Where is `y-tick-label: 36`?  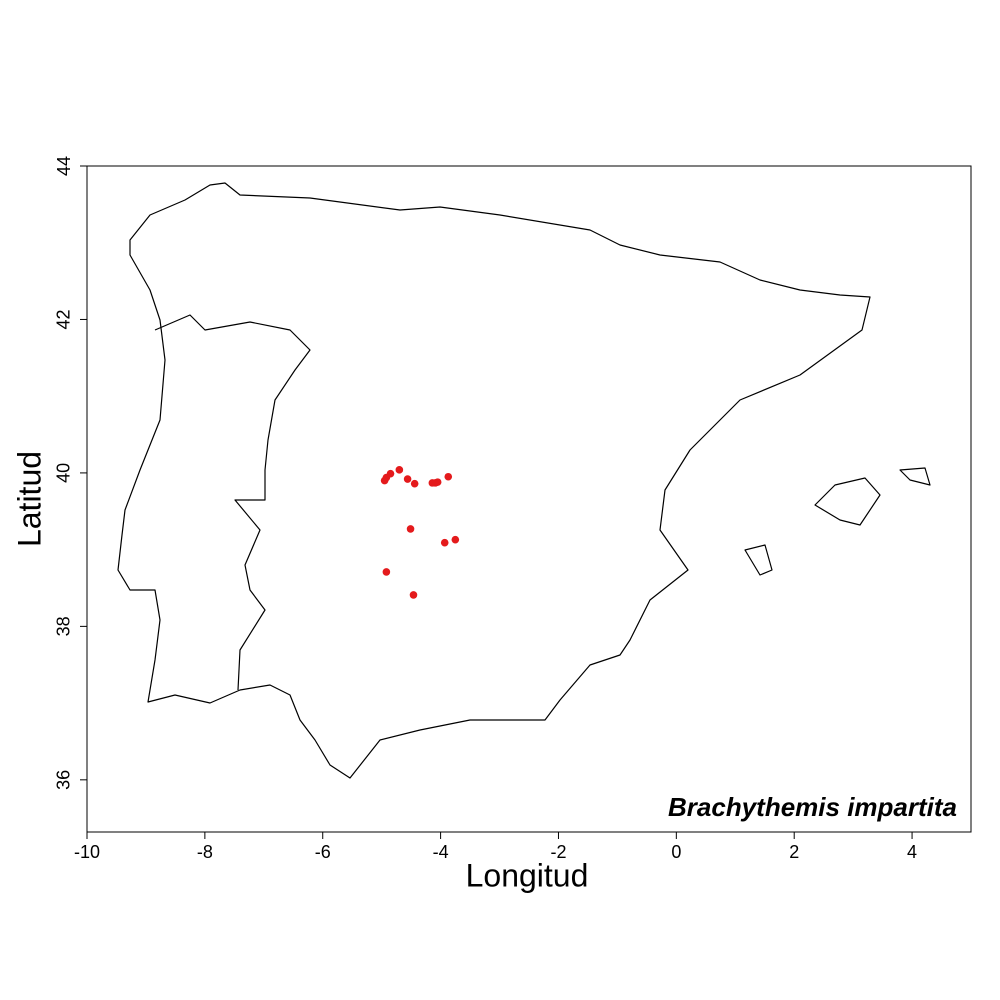
y-tick-label: 36 is located at coordinates (64, 780).